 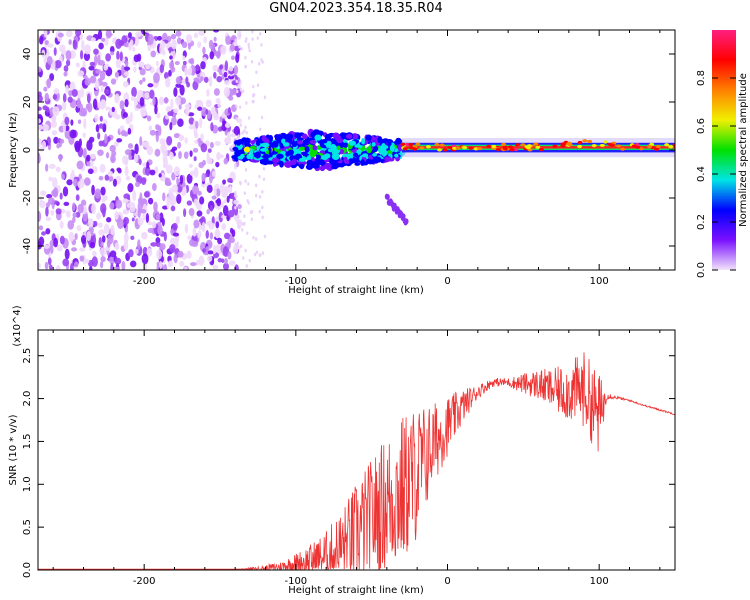 I want to click on spectrogram-x-tick-label: 100, so click(x=599, y=281).